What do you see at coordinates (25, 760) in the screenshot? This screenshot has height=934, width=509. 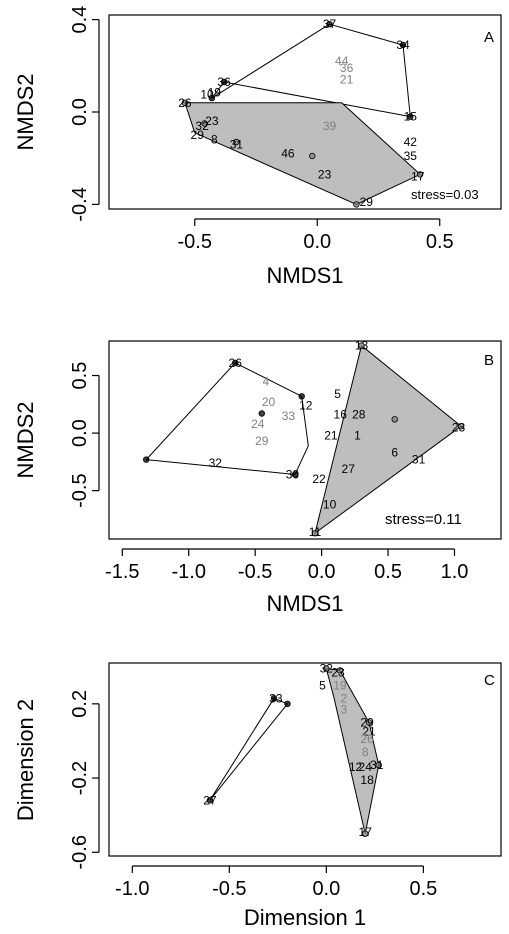 I see `y-axis-title-c: Dimension 2` at bounding box center [25, 760].